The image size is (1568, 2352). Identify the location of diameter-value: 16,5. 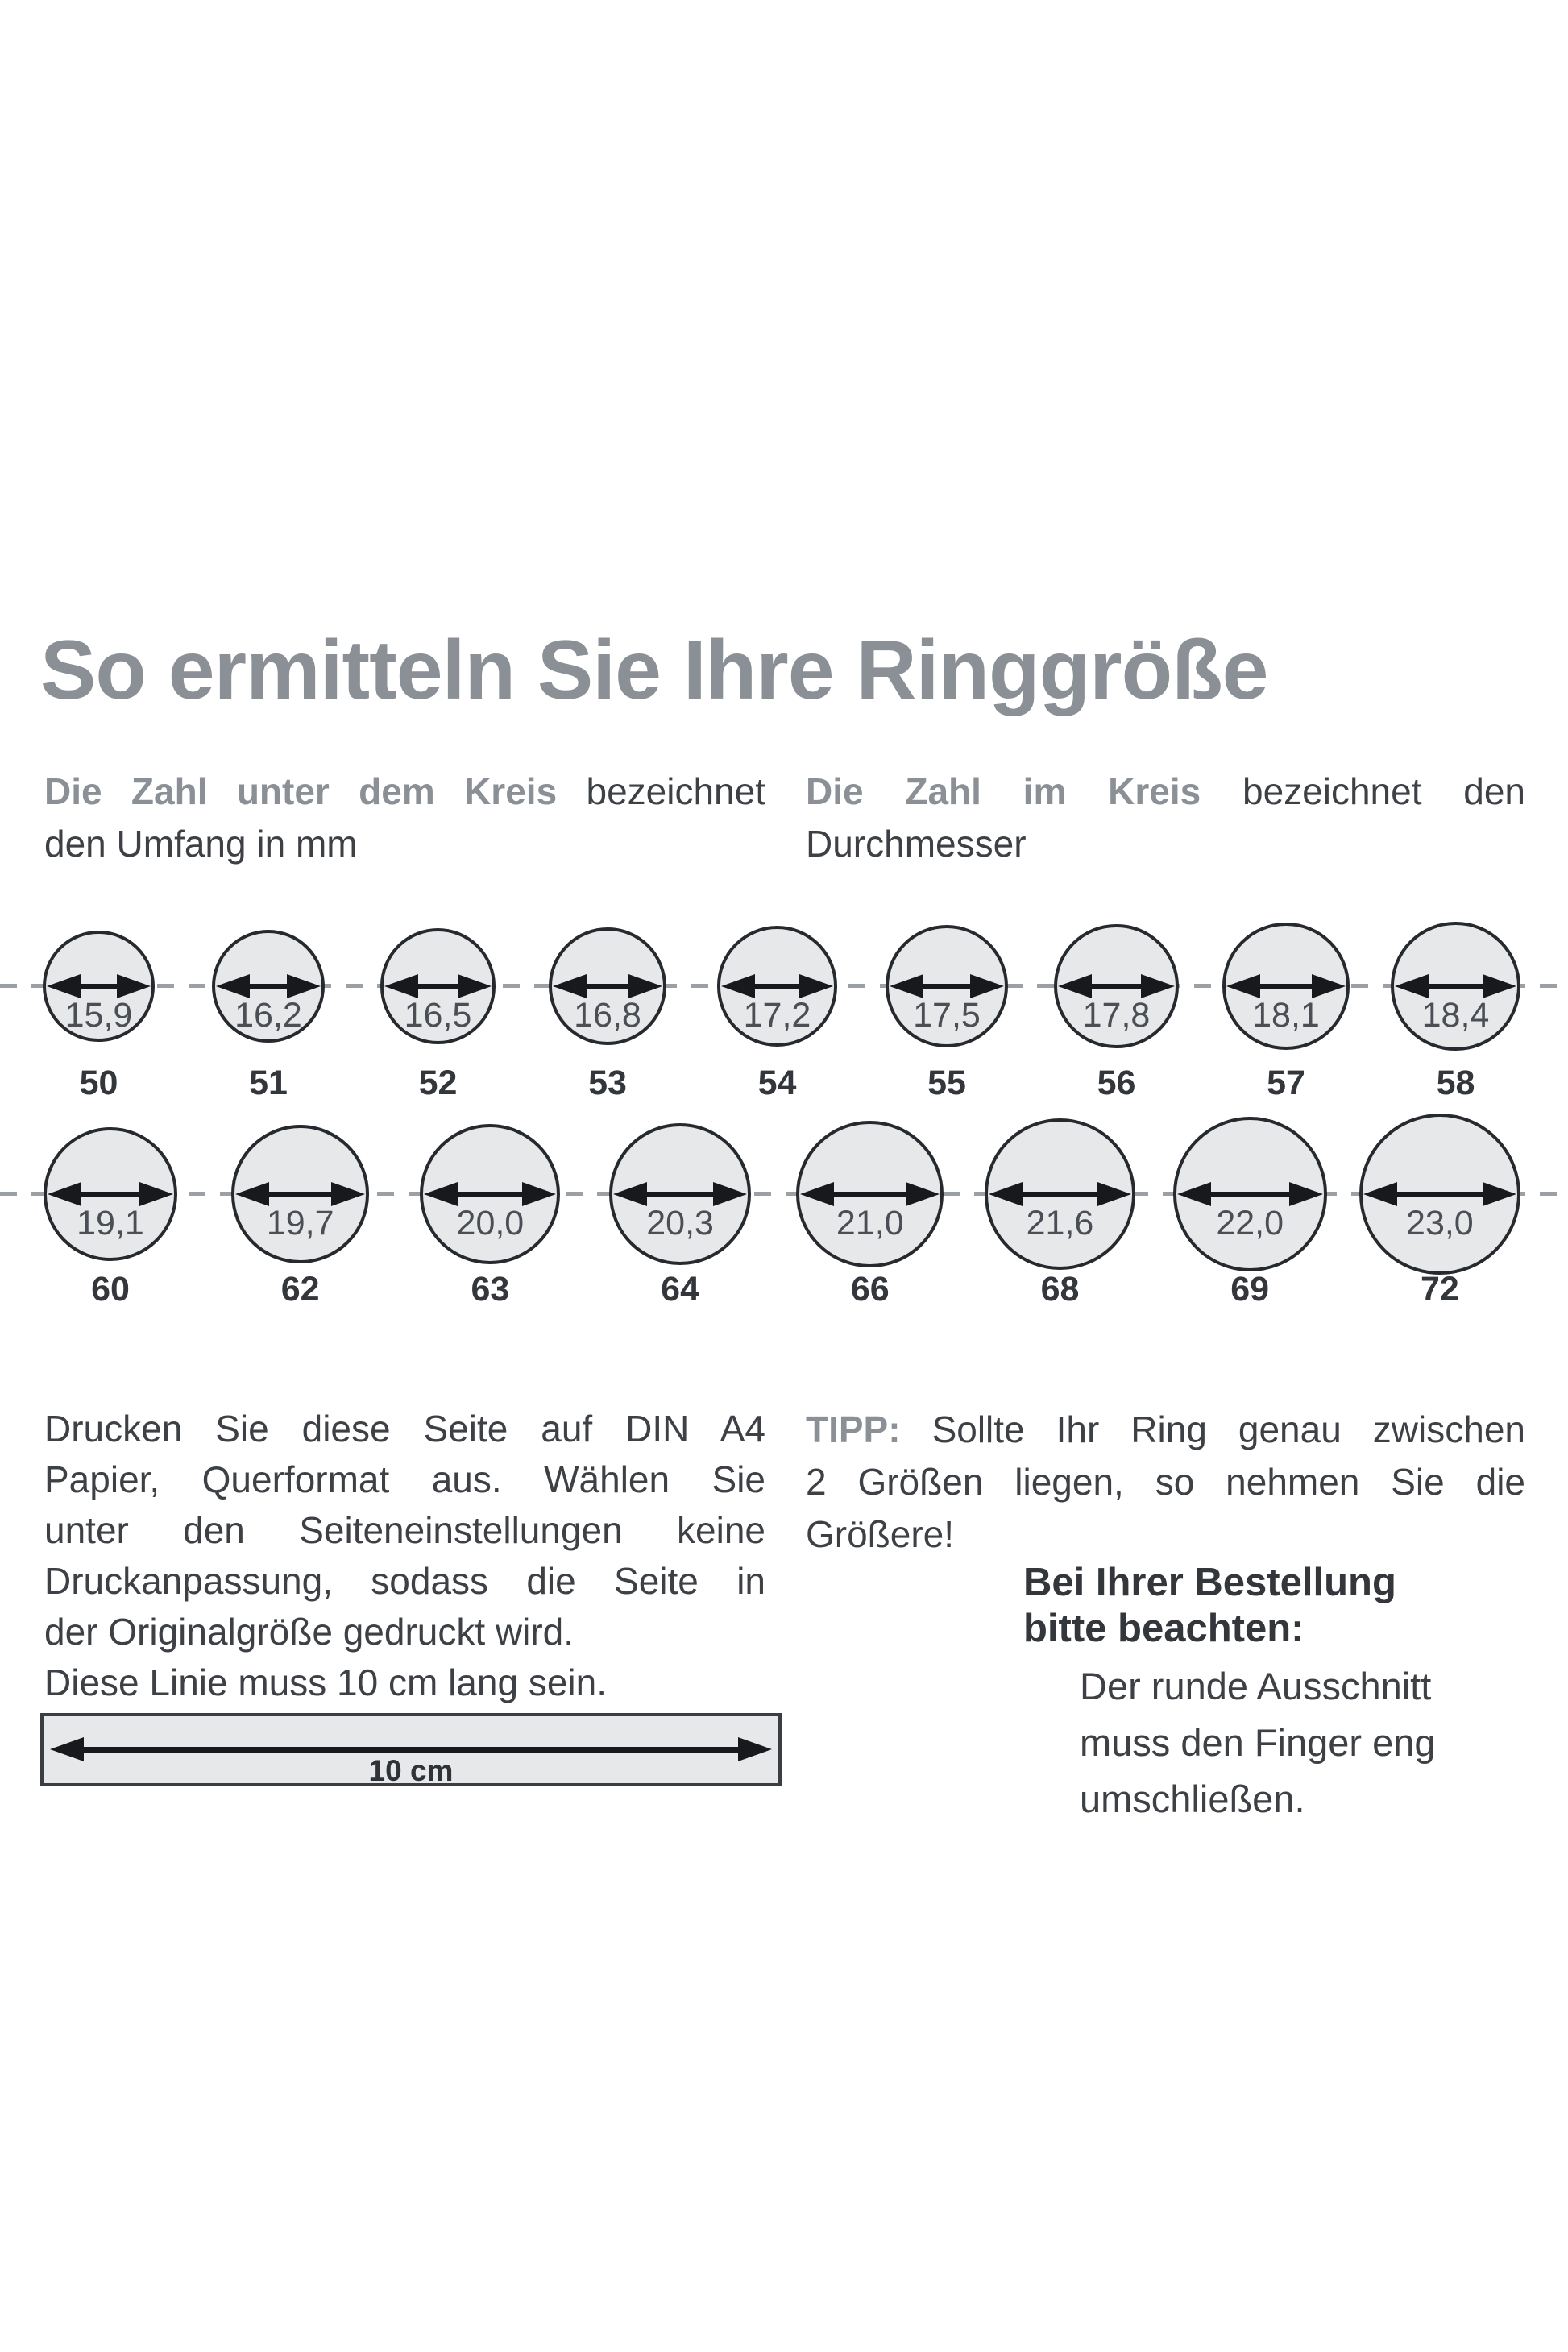
(438, 1015).